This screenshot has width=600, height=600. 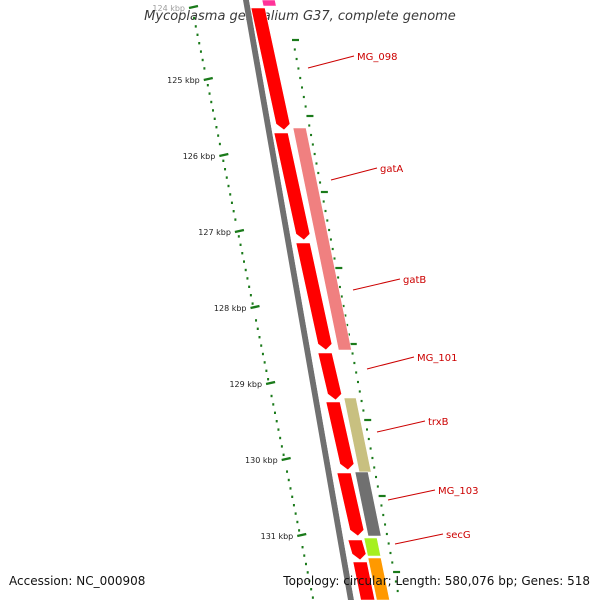 What do you see at coordinates (261, 460) in the screenshot?
I see `tick-label: 130 kbp` at bounding box center [261, 460].